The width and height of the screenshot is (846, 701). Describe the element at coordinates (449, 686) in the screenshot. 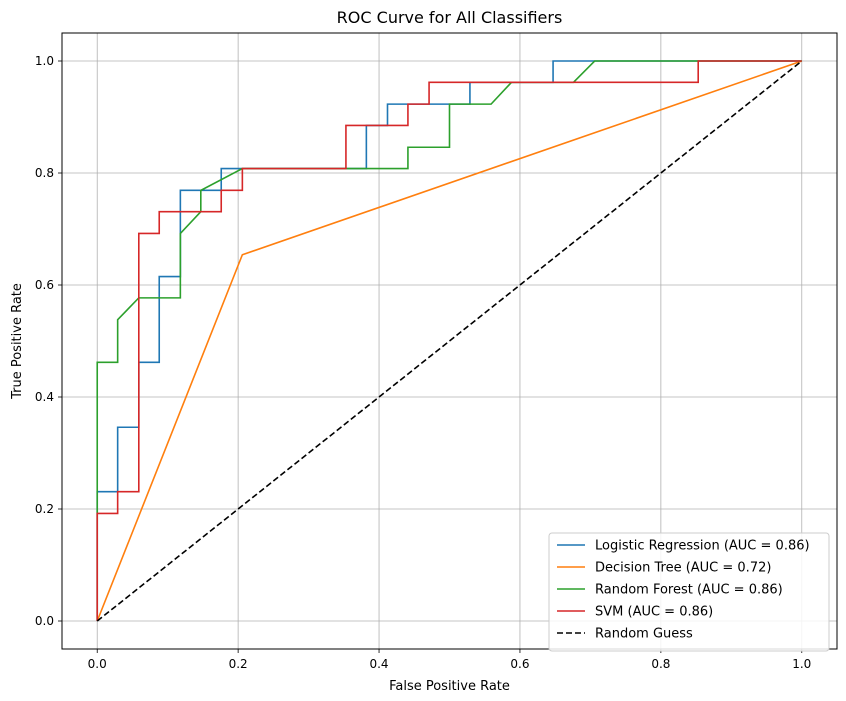

I see `x-axis-label: False Positive Rate` at that location.